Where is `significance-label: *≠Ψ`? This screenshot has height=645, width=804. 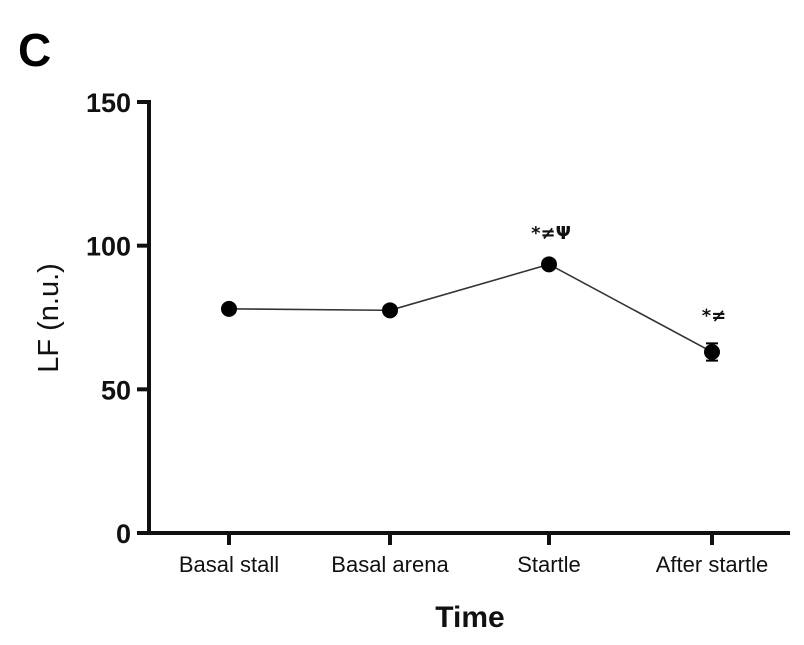
significance-label: *≠Ψ is located at coordinates (551, 233).